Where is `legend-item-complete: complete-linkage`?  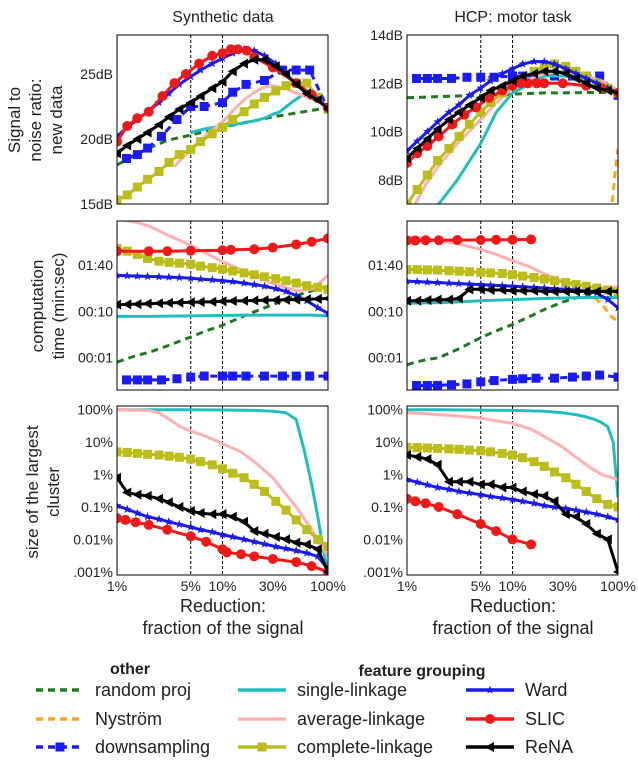
legend-item-complete: complete-linkage is located at coordinates (335, 747).